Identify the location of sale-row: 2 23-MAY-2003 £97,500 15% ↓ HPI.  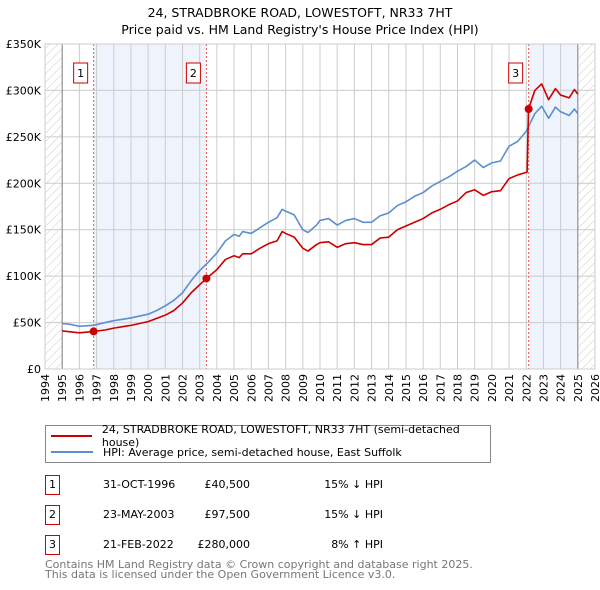
(255, 515).